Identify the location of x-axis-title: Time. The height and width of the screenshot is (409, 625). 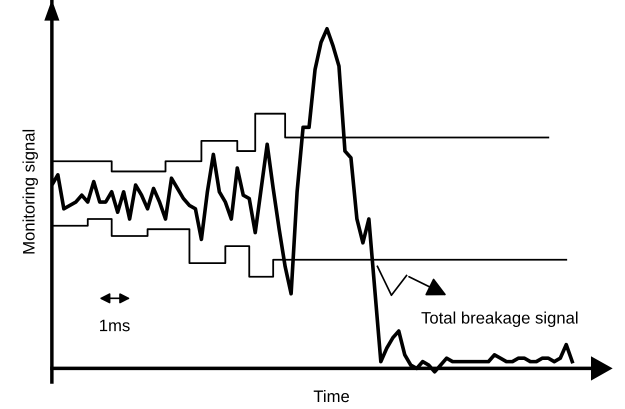
(332, 396).